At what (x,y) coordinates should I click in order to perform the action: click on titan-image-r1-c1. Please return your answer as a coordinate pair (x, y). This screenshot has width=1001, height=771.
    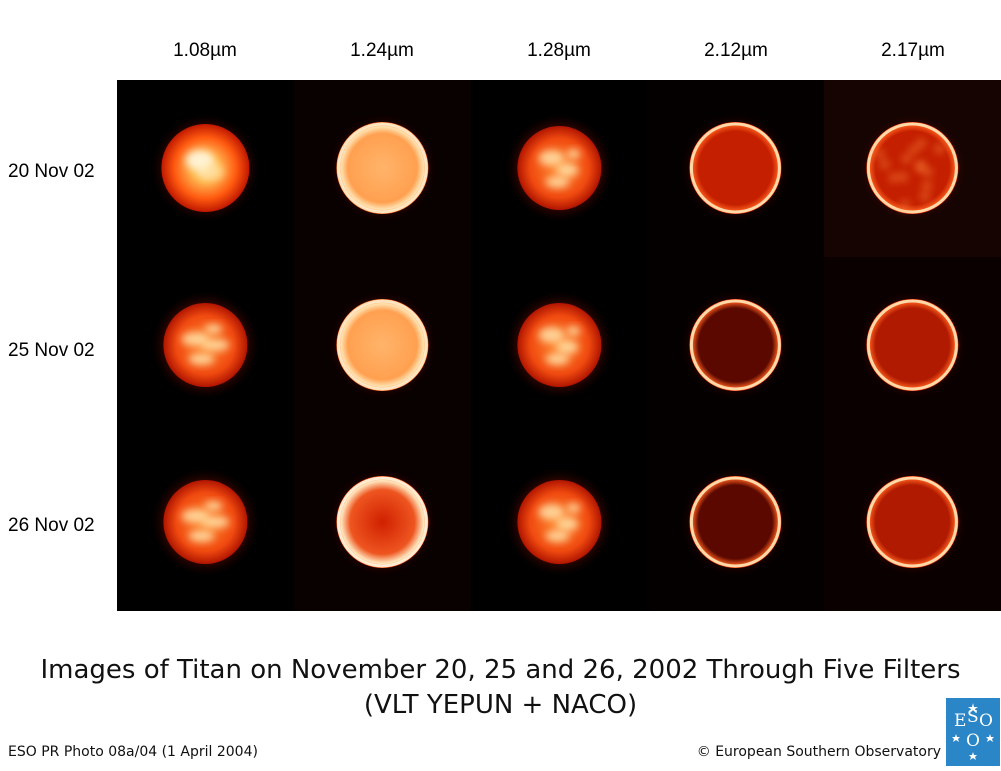
    Looking at the image, I should click on (205, 168).